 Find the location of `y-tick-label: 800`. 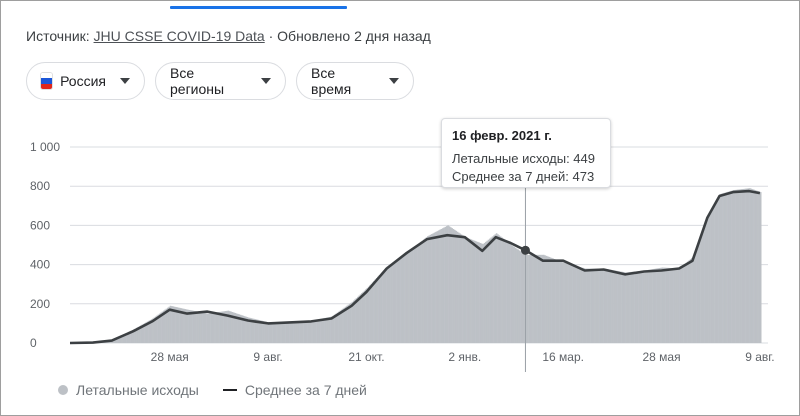

y-tick-label: 800 is located at coordinates (40, 186).